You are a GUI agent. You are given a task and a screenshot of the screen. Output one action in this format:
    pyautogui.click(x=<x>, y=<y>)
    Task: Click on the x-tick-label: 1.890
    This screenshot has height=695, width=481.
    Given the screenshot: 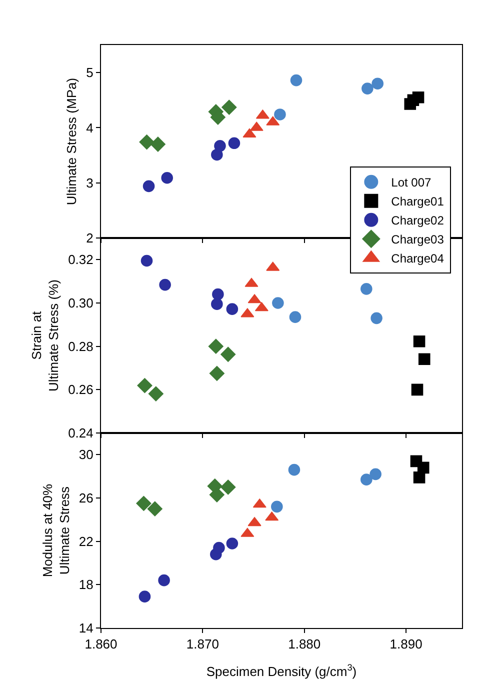 What is the action you would take?
    pyautogui.click(x=406, y=644)
    